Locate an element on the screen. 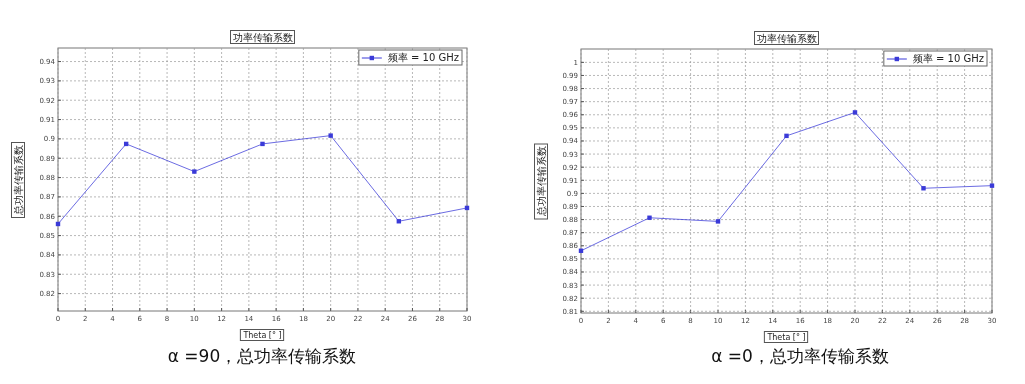  text: α =0，总功率传输系数 is located at coordinates (800, 356).